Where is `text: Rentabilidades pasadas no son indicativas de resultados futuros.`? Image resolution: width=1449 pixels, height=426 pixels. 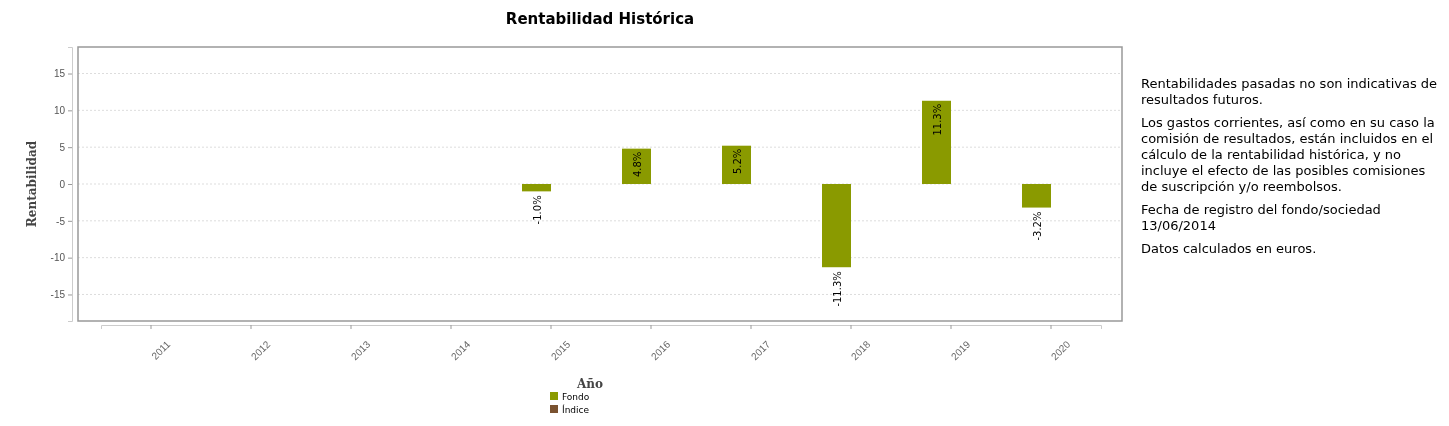
text: Rentabilidades pasadas no son indicativas de resultados futuros. is located at coordinates (1289, 91).